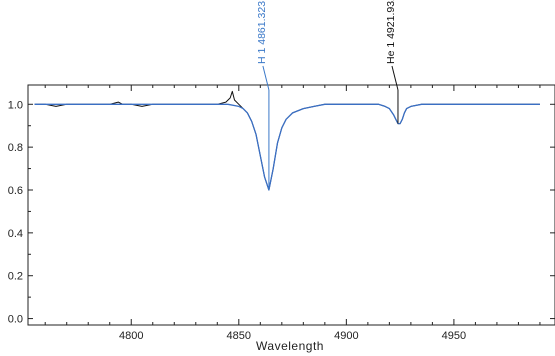  What do you see at coordinates (454, 336) in the screenshot?
I see `x-tick-label: 4950` at bounding box center [454, 336].